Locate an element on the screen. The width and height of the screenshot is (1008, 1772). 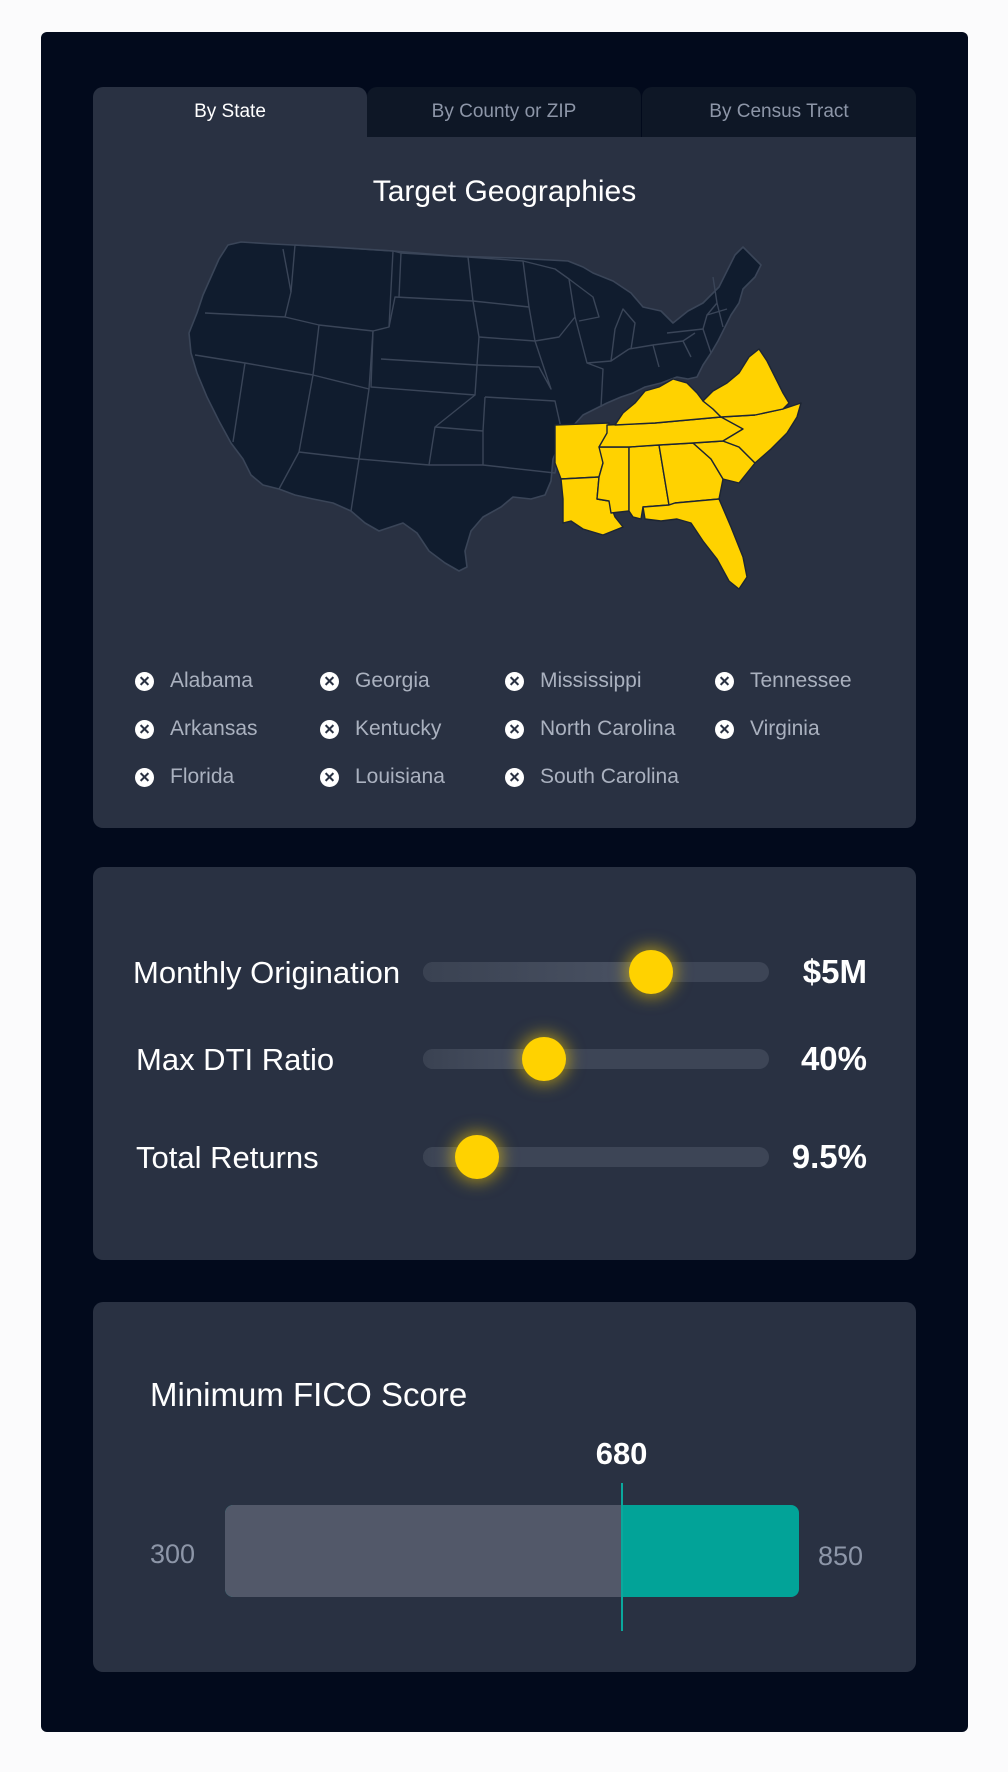
slider-row-total-returns: Total Returns 9.5% is located at coordinates (504, 1157).